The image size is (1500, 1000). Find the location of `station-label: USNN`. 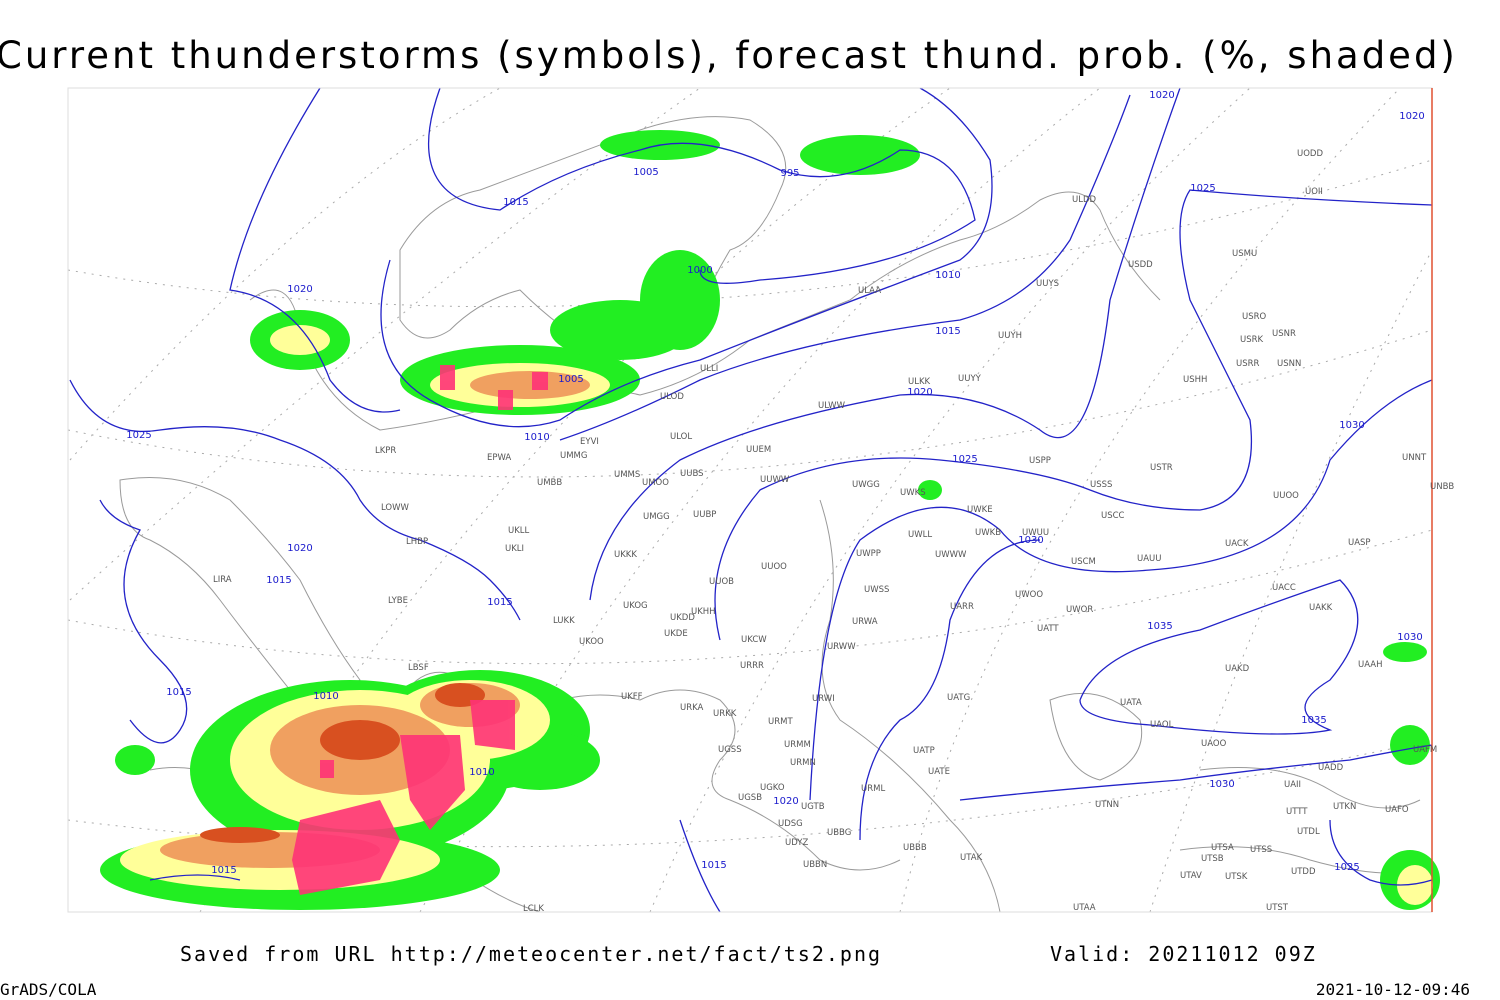

station-label: USNN is located at coordinates (1289, 364).